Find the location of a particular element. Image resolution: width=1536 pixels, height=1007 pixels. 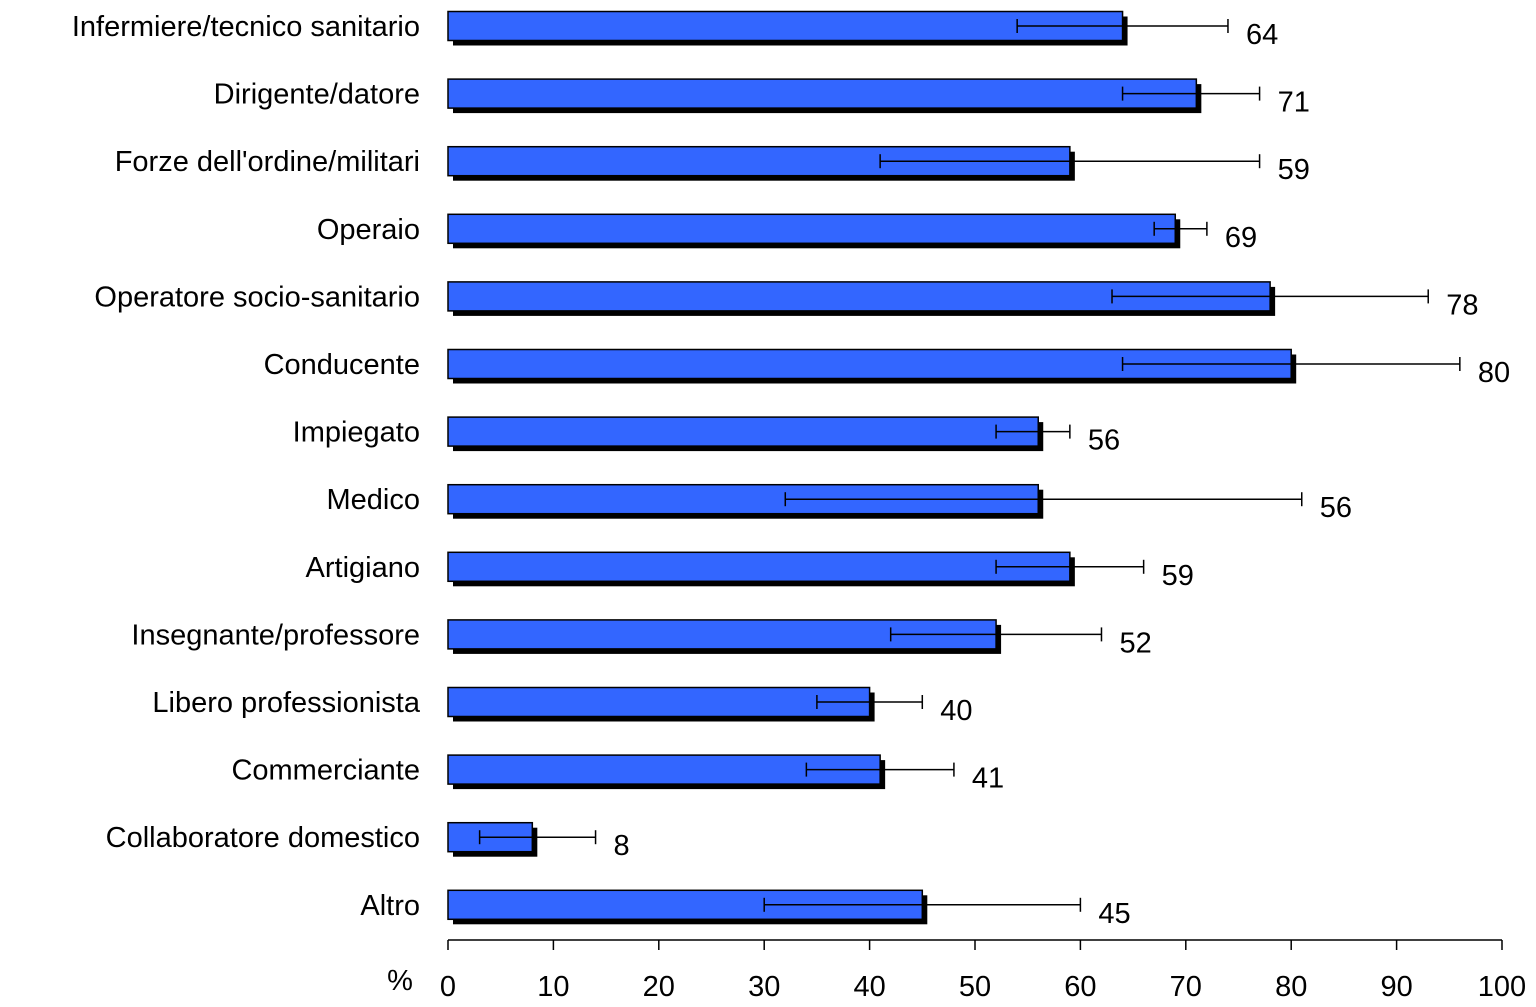

category-label: Operatore socio-sanitario is located at coordinates (257, 297).